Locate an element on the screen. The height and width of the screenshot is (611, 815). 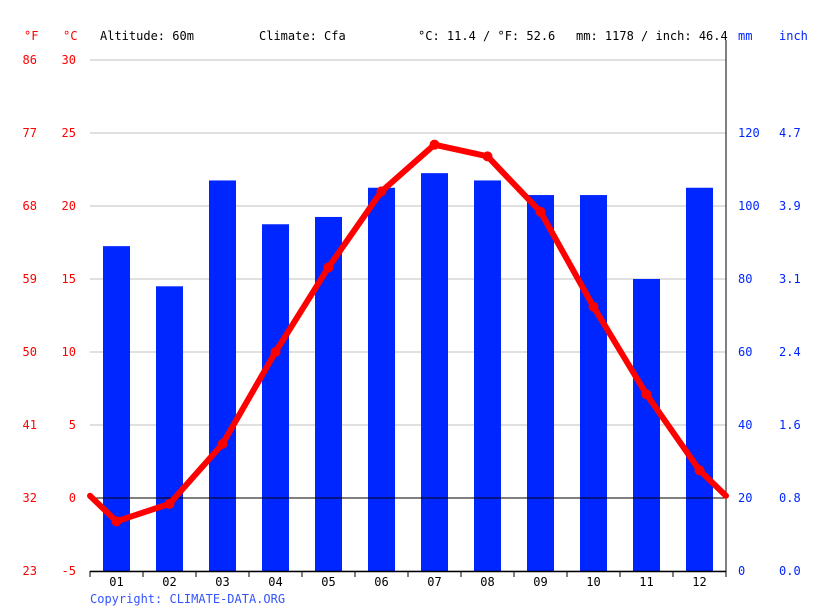
inch-tick-label: 0.0 is located at coordinates (790, 571).